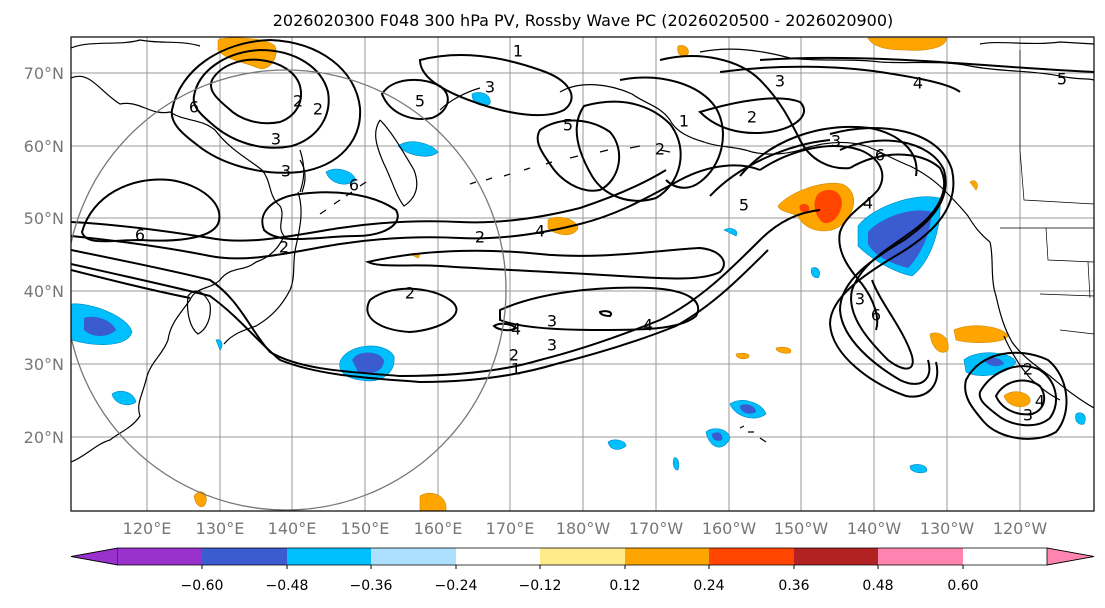 The height and width of the screenshot is (608, 1105). What do you see at coordinates (44, 291) in the screenshot?
I see `lat-label: 40°N` at bounding box center [44, 291].